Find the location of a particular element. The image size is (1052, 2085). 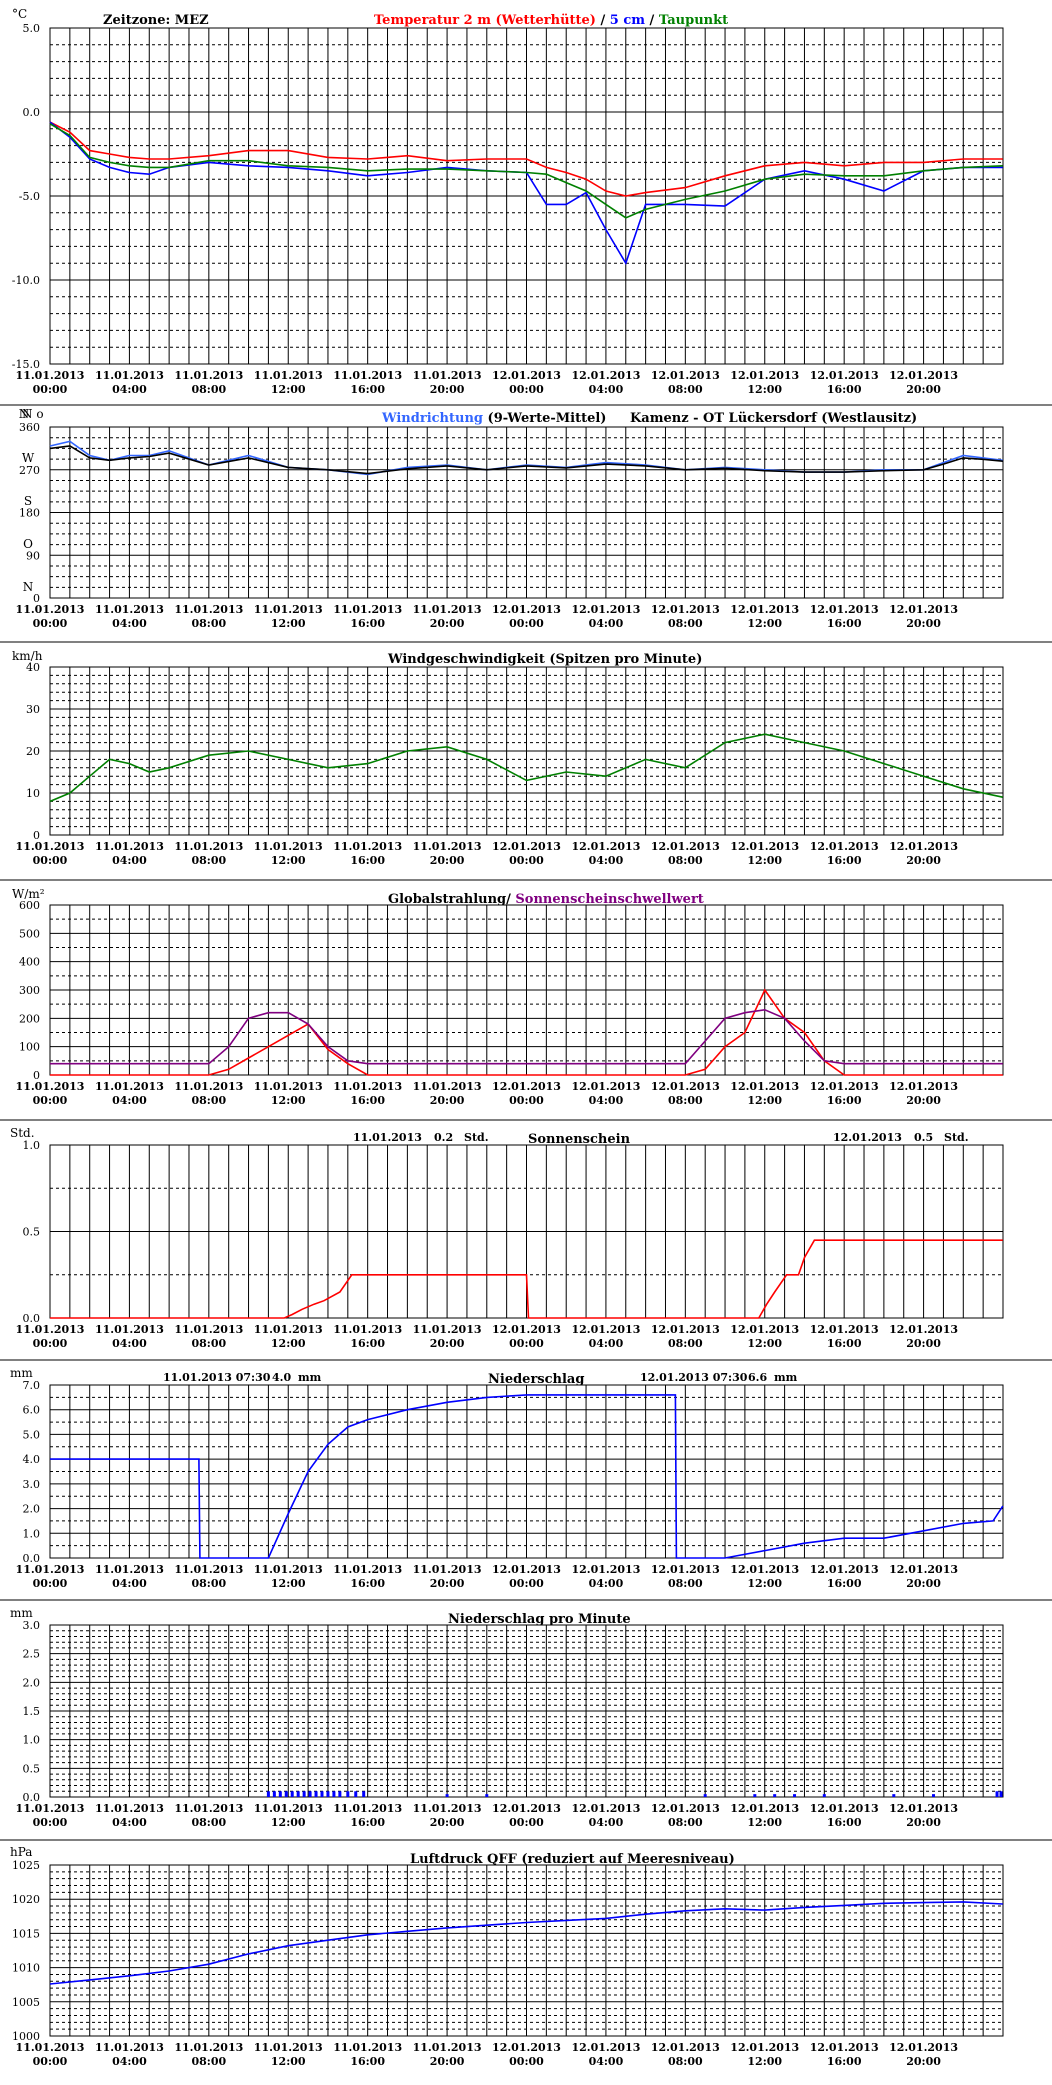

wind-dir-letter-n-top: N is located at coordinates (24, 414).